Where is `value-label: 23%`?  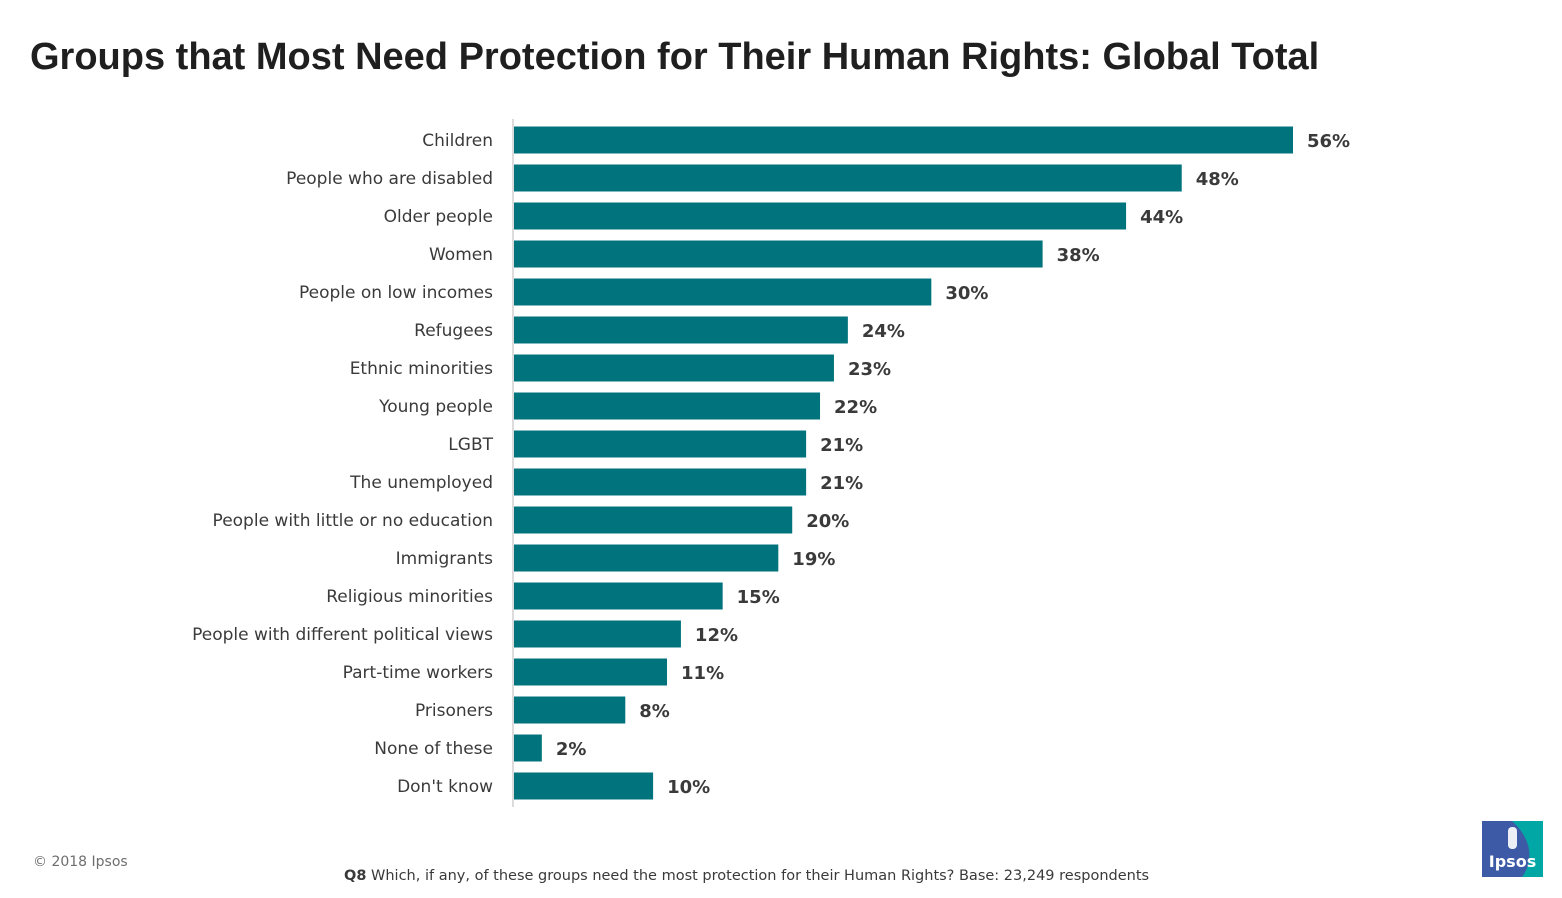 value-label: 23% is located at coordinates (869, 369).